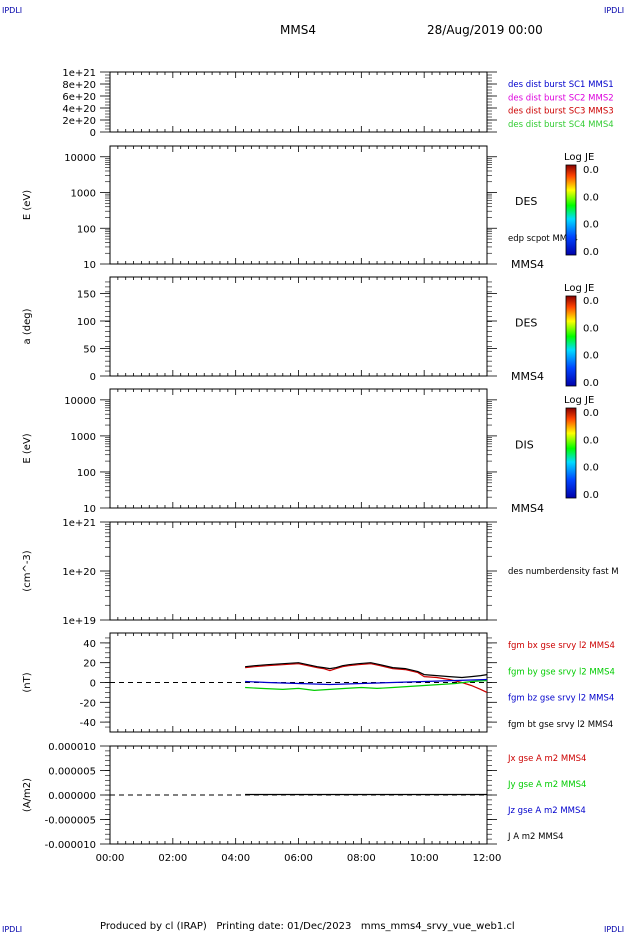 The height and width of the screenshot is (934, 630). I want to click on y-tick-label: 4e+20, so click(79, 109).